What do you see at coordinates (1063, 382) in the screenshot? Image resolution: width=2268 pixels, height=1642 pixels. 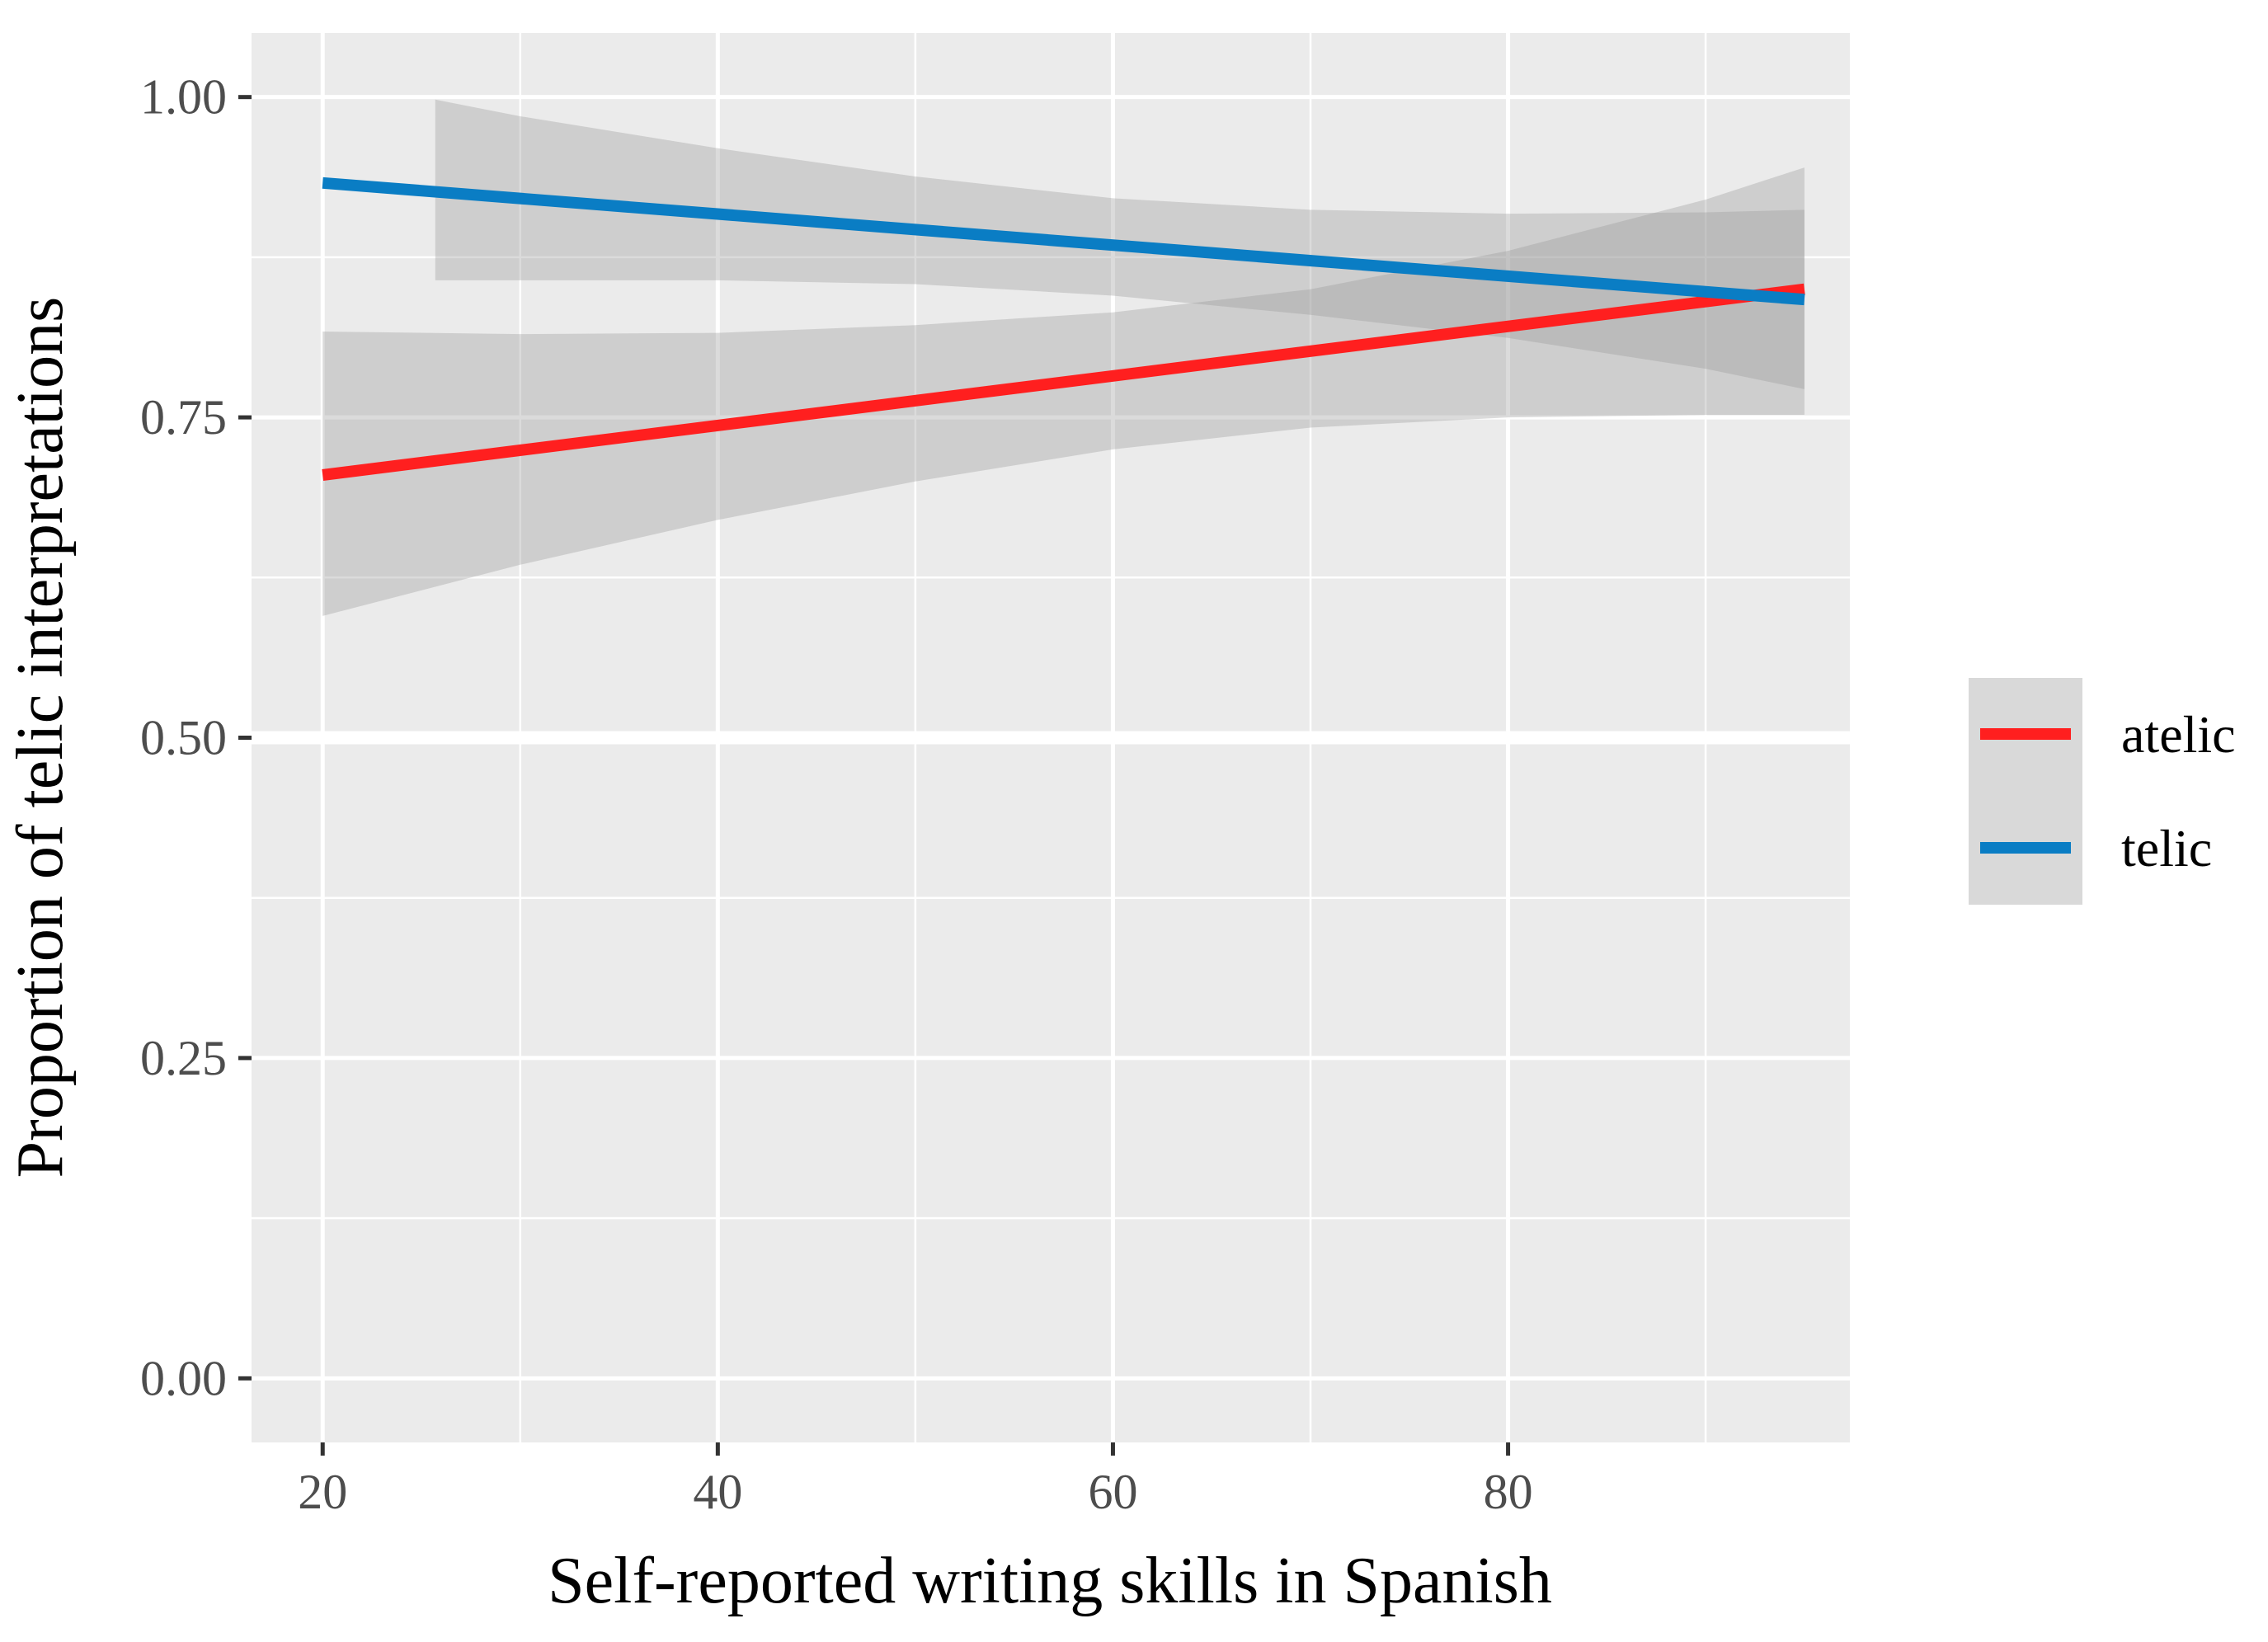 I see `line-atelic` at bounding box center [1063, 382].